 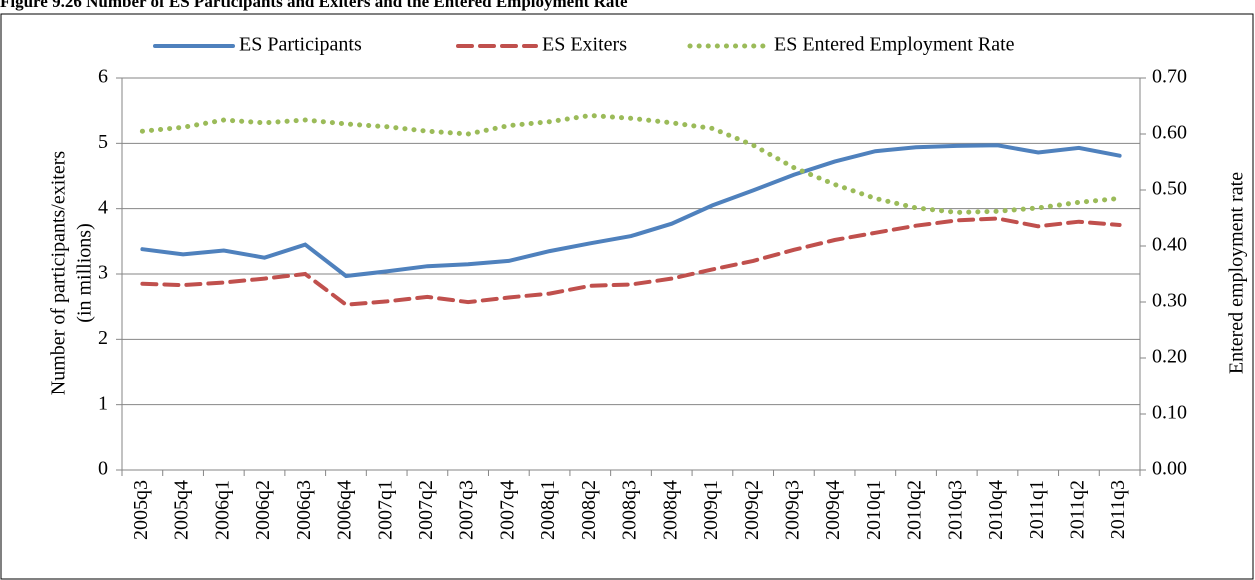 What do you see at coordinates (833, 510) in the screenshot?
I see `x-tick-label: 2009q4` at bounding box center [833, 510].